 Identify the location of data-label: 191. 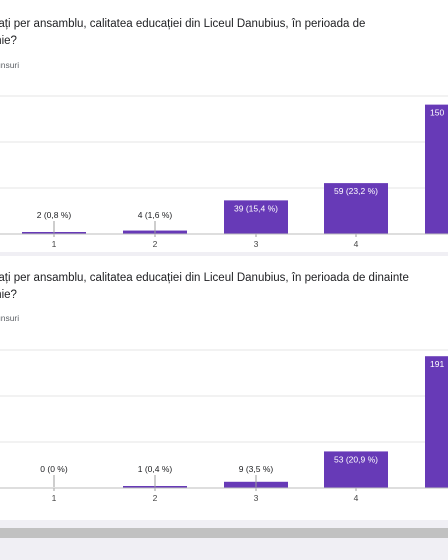
(437, 364).